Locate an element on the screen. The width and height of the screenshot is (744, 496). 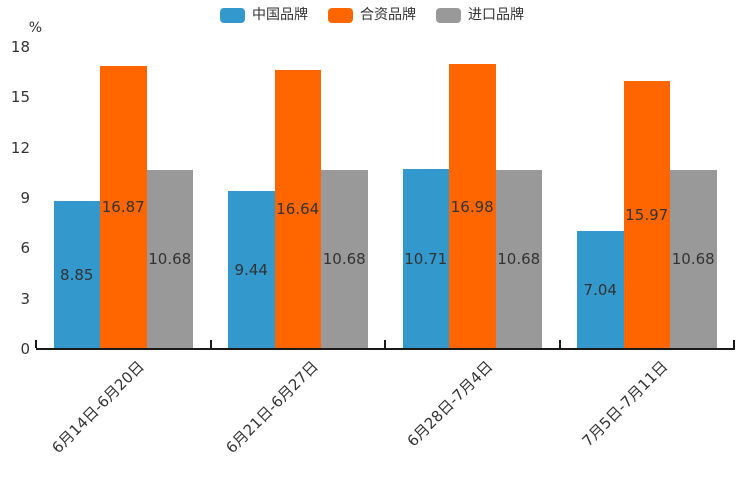
bar-中国品牌-1: 9.44 is located at coordinates (251, 269).